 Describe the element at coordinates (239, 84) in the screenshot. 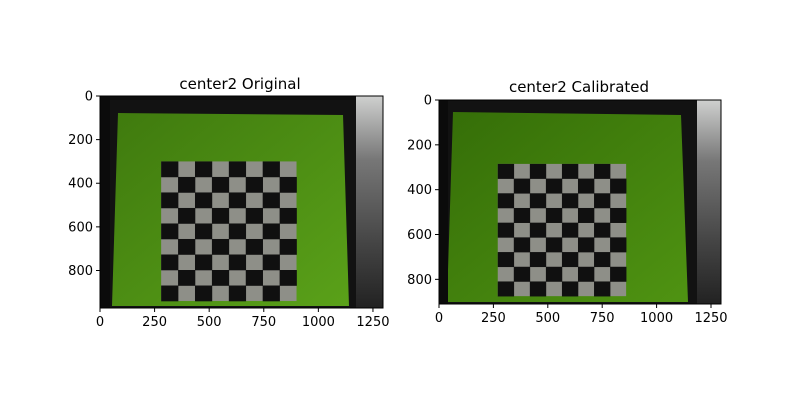

I see `panel-1-title: center2 Original` at that location.